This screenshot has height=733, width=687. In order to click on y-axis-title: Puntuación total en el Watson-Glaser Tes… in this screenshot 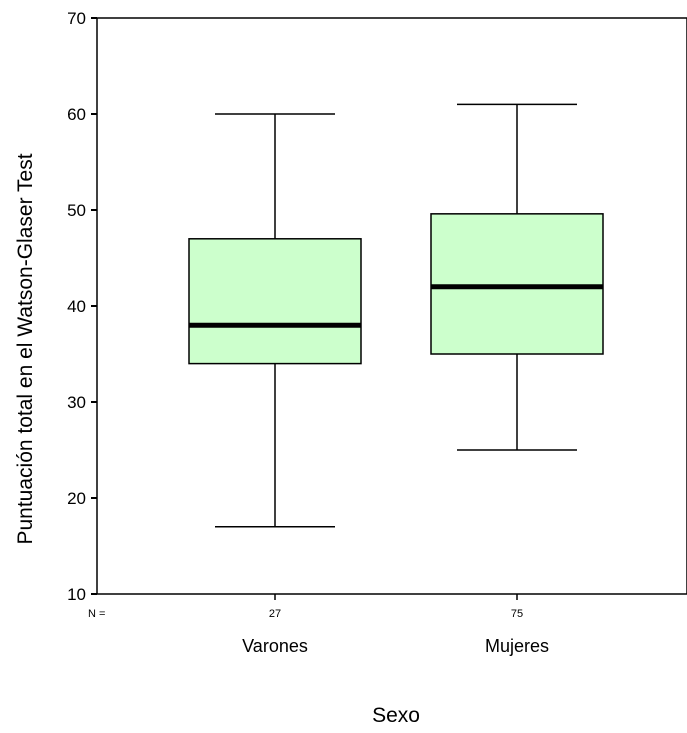, I will do `click(25, 348)`.